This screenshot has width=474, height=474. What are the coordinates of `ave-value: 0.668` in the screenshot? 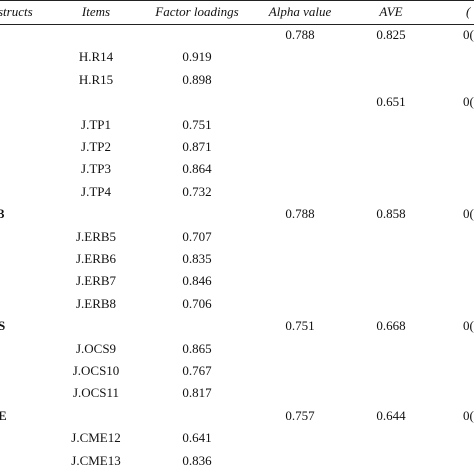 It's located at (391, 326).